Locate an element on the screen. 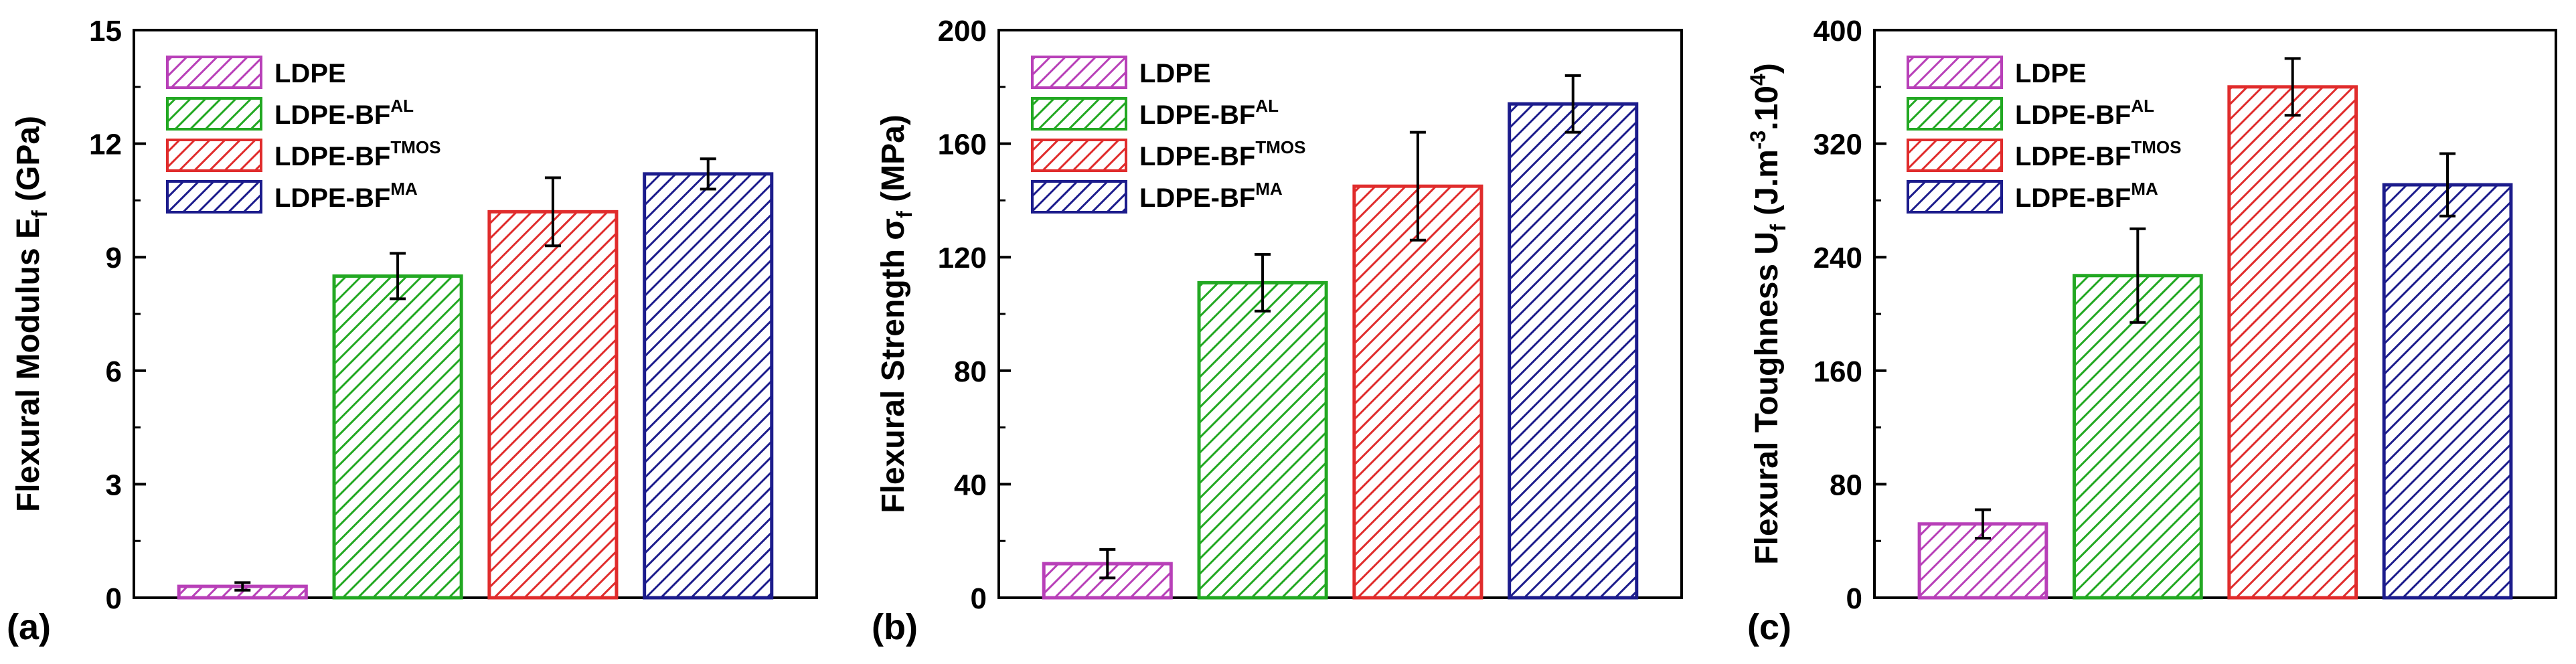 Image resolution: width=2576 pixels, height=664 pixels. y-axis-label: Flexural Strength σf (MPa) is located at coordinates (896, 313).